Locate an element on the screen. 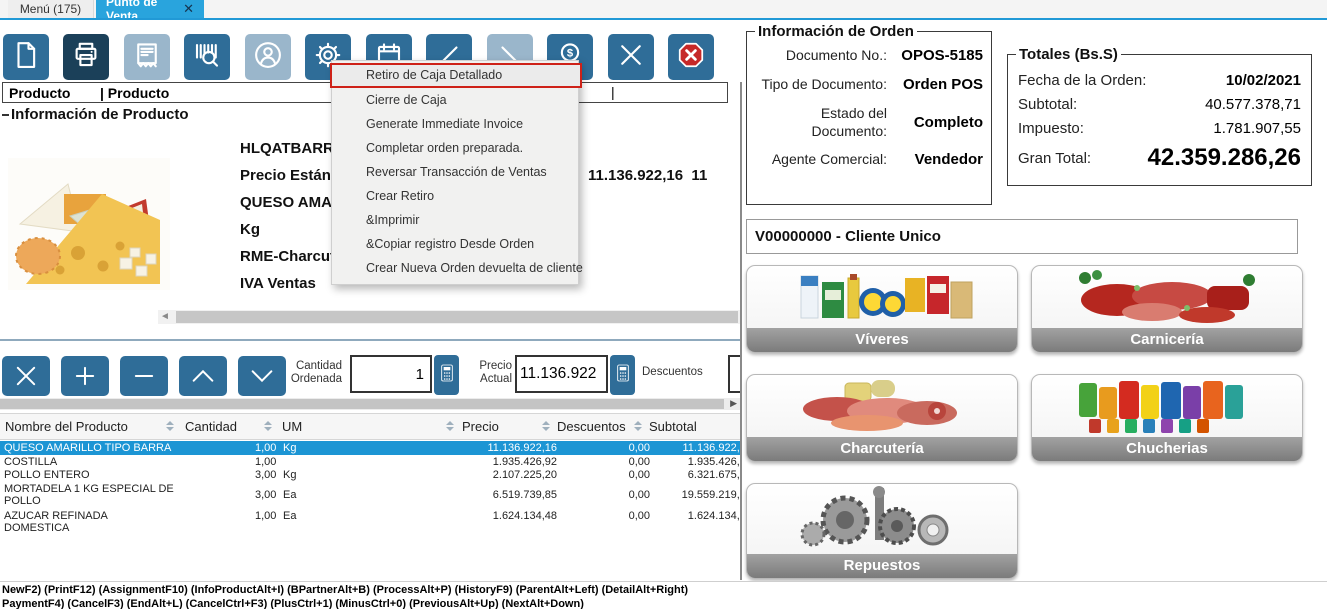  panel-divider is located at coordinates (741, 331).